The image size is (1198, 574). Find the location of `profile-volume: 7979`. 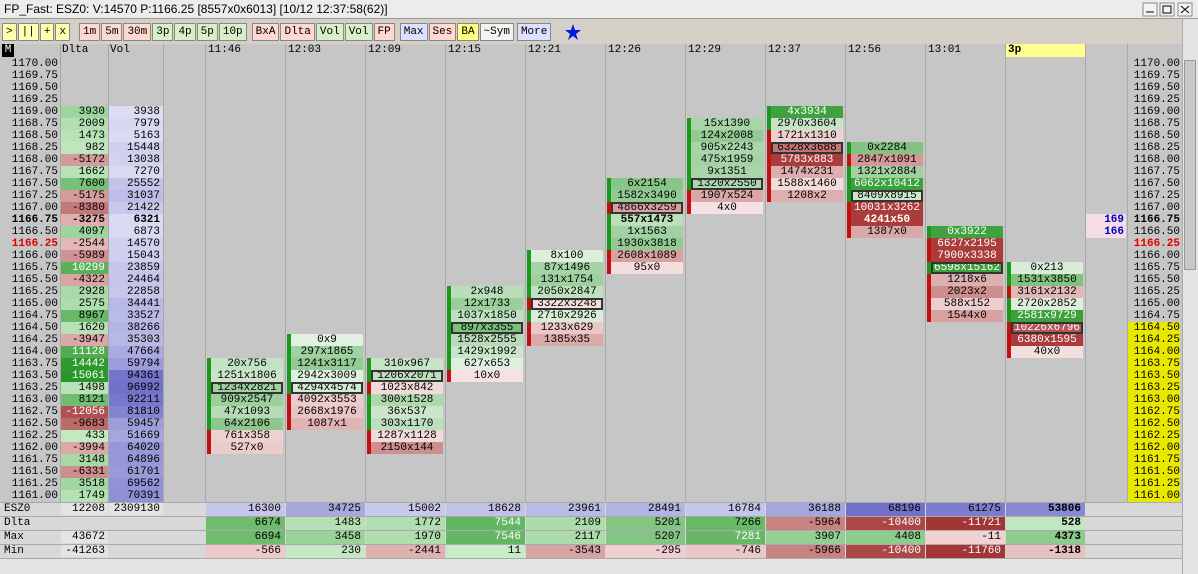

profile-volume: 7979 is located at coordinates (136, 124).